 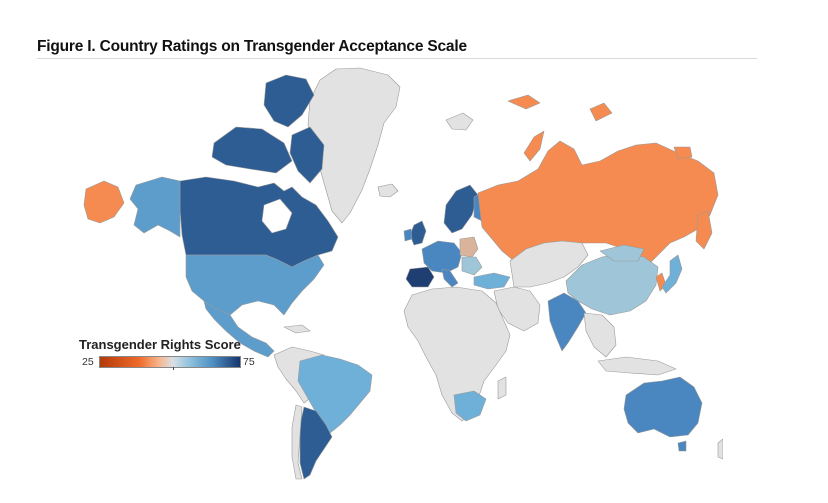 I want to click on region-italy, so click(x=450, y=278).